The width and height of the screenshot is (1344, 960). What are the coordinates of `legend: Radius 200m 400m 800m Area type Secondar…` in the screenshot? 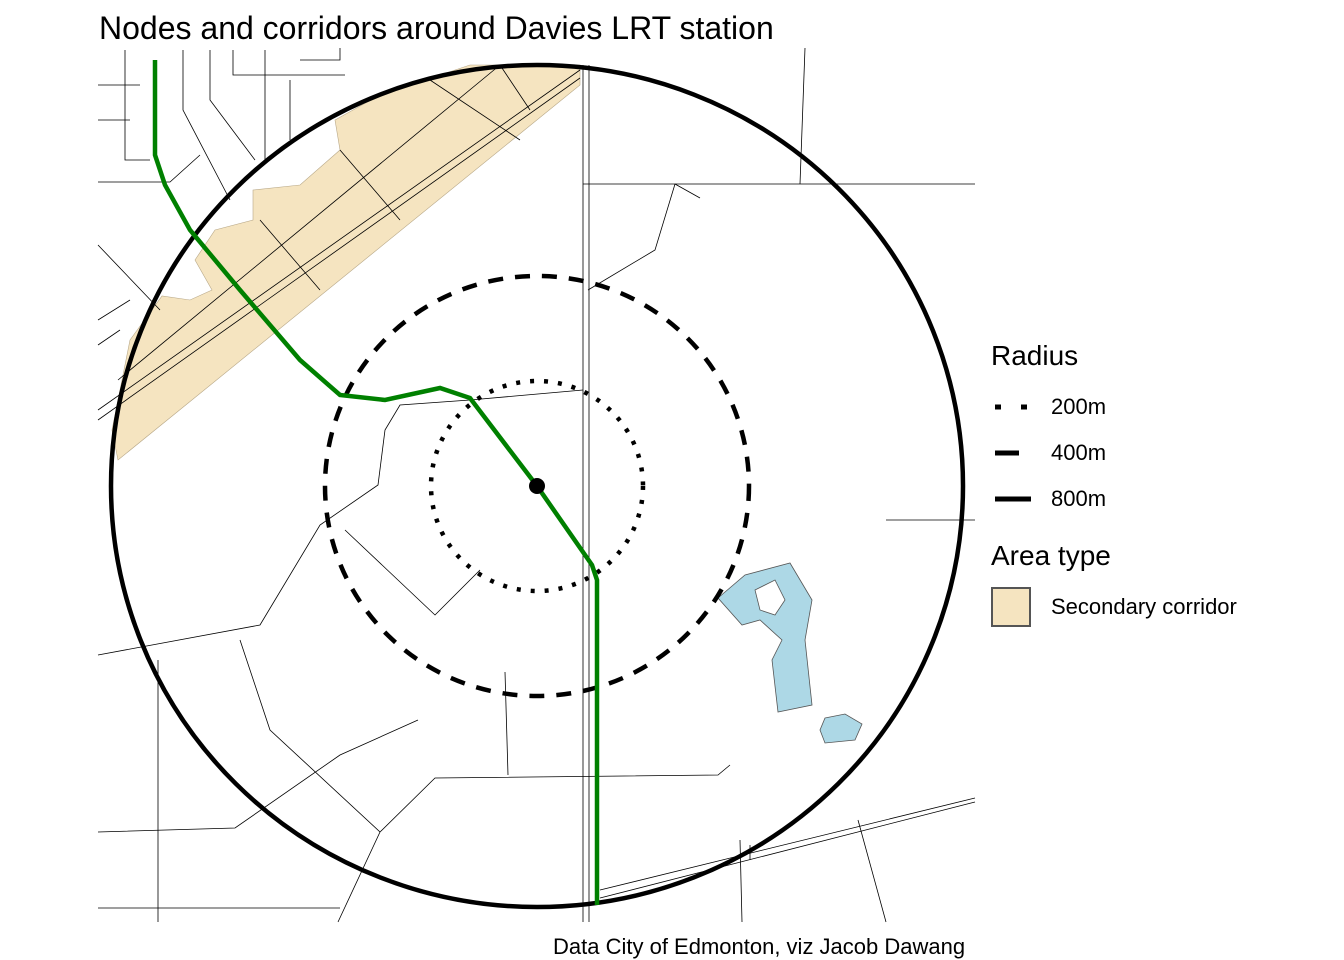 It's located at (1114, 485).